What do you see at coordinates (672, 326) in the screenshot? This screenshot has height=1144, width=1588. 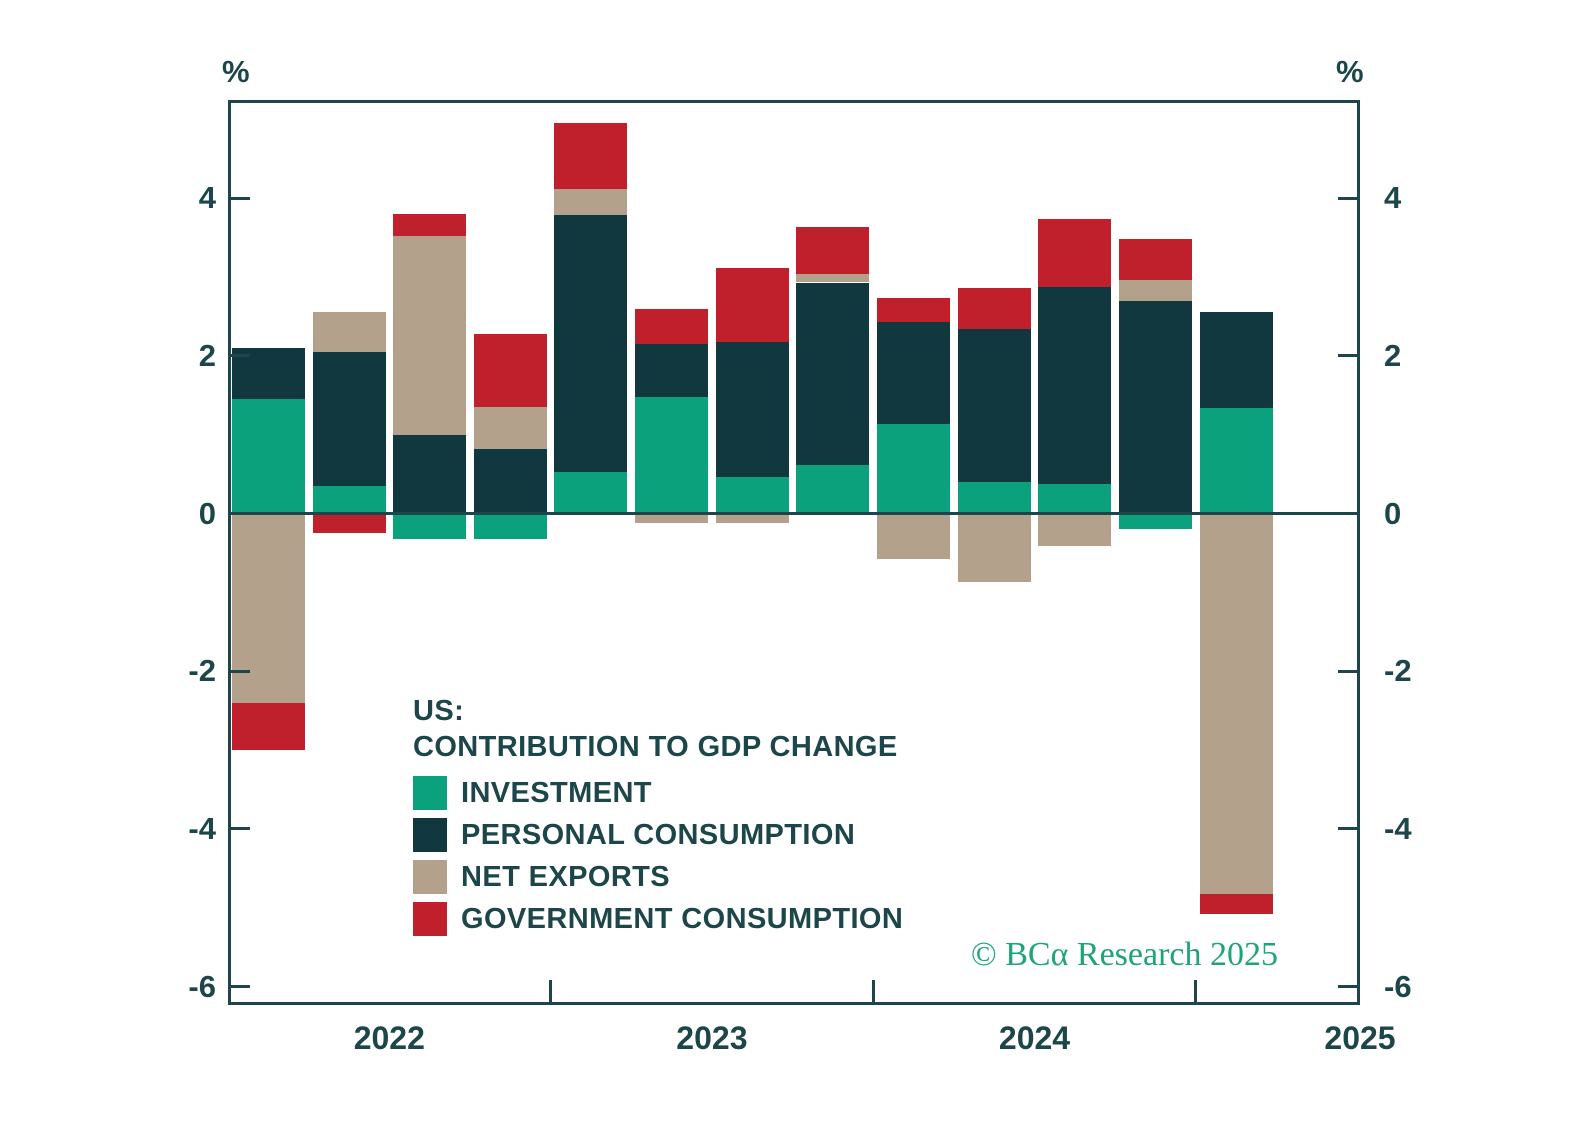 I see `bar-2023Q2-government-consumption` at bounding box center [672, 326].